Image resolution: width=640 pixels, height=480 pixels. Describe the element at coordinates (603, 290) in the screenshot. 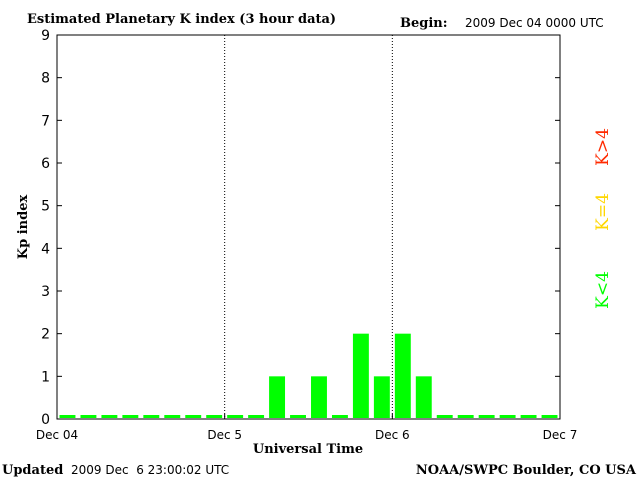

I see `legend-entry: K<4` at that location.